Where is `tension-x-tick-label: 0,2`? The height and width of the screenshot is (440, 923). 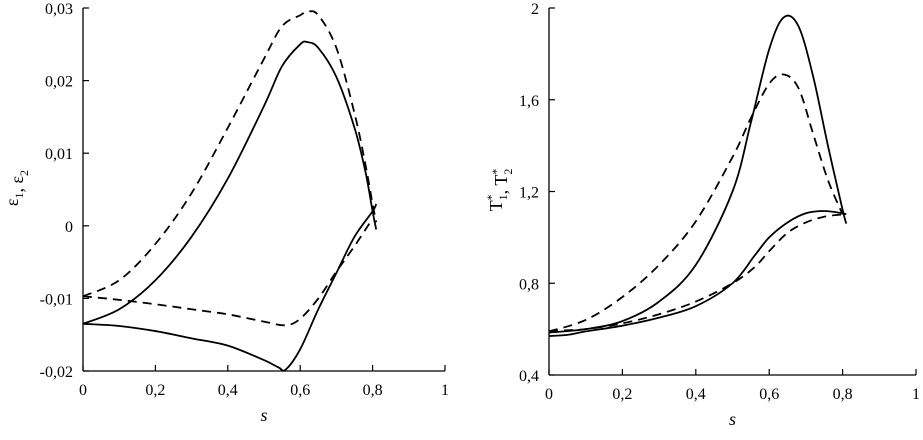
tension-x-tick-label: 0,2 is located at coordinates (622, 394).